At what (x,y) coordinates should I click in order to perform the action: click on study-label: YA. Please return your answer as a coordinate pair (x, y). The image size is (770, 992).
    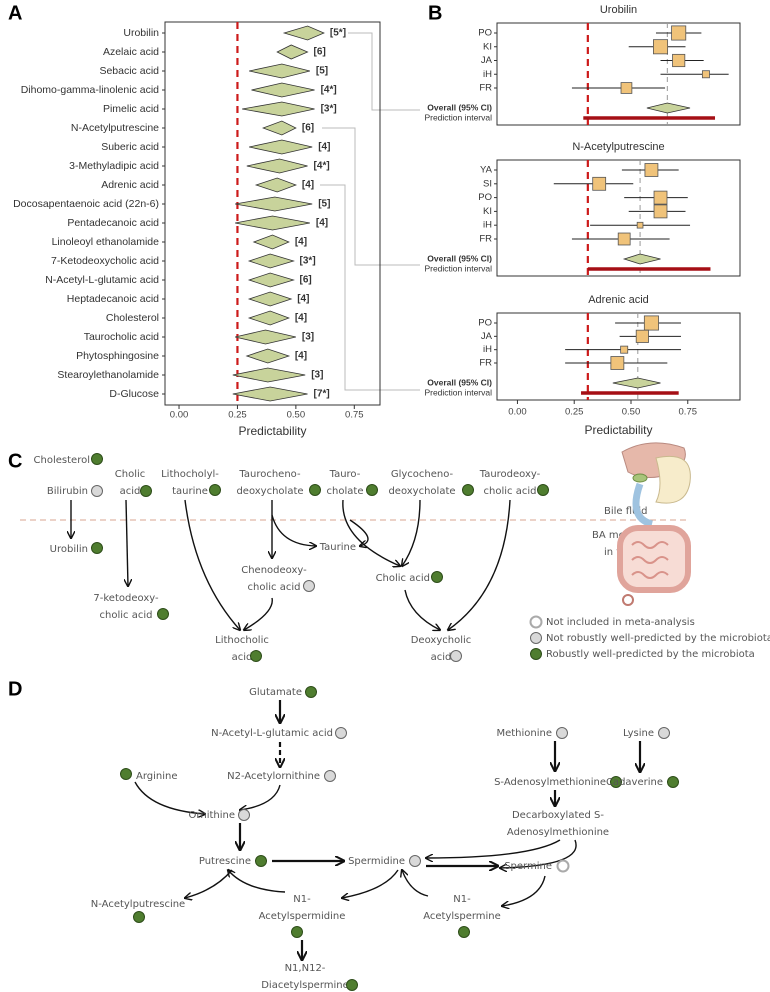
    Looking at the image, I should click on (486, 170).